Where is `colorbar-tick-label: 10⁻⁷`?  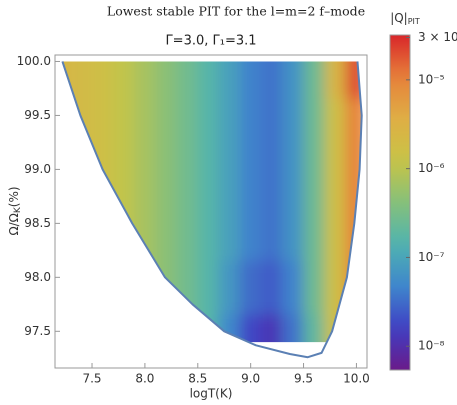
colorbar-tick-label: 10⁻⁷ is located at coordinates (431, 257).